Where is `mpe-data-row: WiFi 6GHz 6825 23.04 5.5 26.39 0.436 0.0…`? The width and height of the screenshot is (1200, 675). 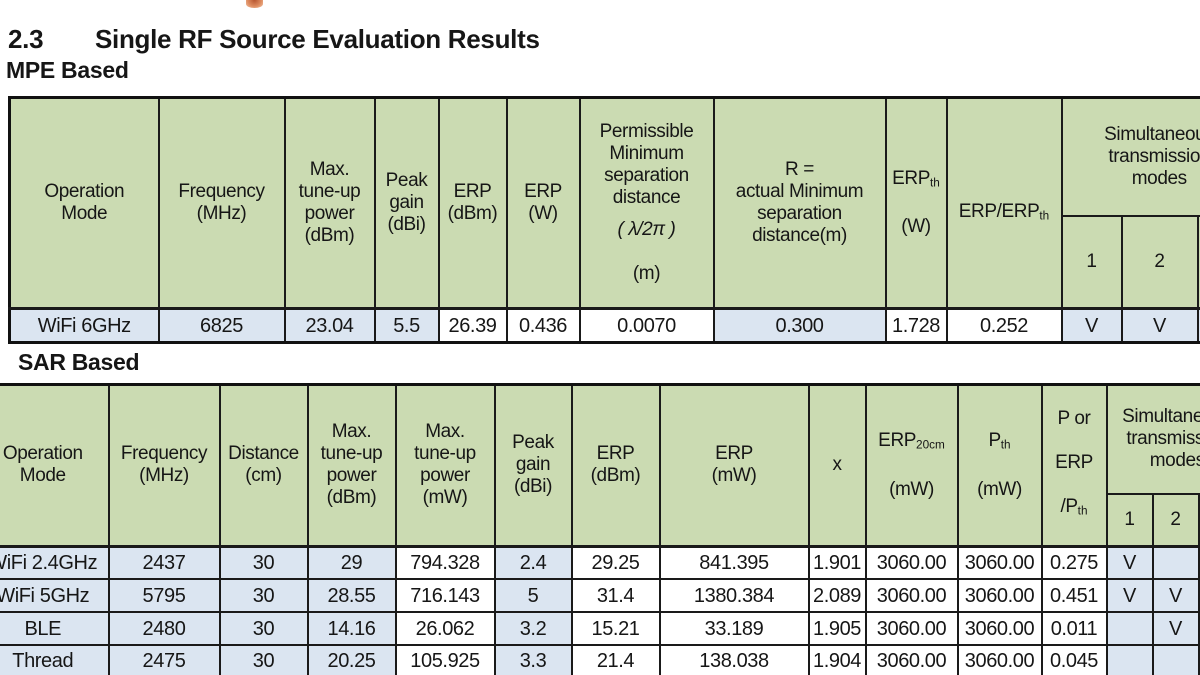 mpe-data-row: WiFi 6GHz 6825 23.04 5.5 26.39 0.436 0.0… is located at coordinates (604, 325).